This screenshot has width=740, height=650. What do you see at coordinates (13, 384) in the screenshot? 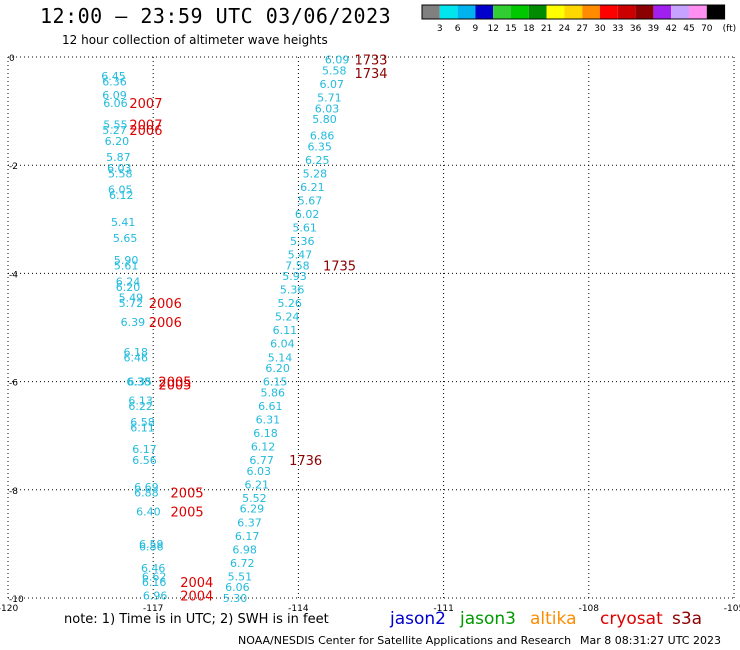
I see `y-tick-label: -6` at bounding box center [13, 384].